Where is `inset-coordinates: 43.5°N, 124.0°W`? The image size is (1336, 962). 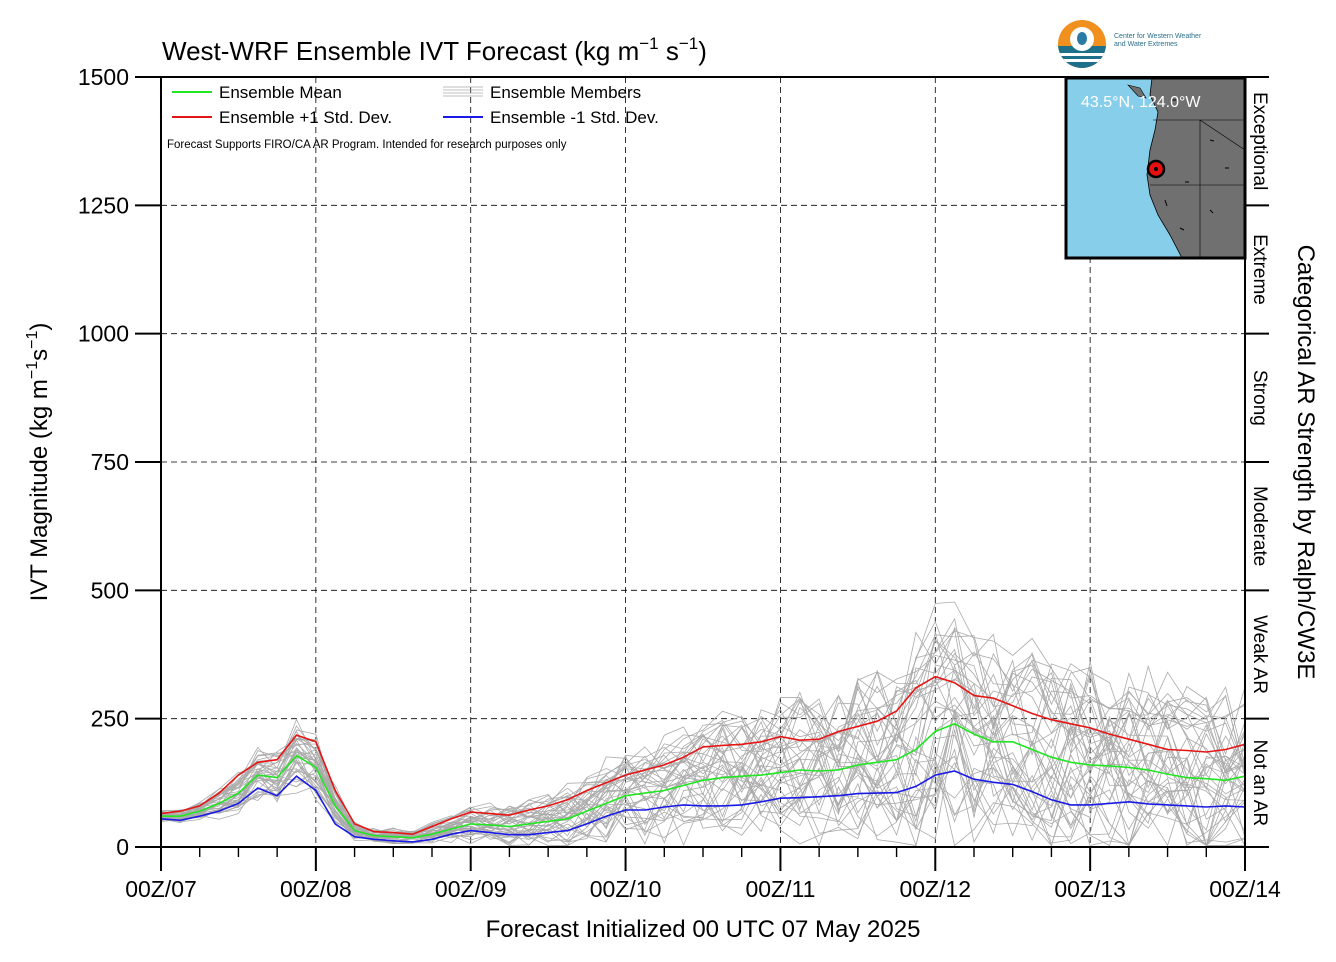
inset-coordinates: 43.5°N, 124.0°W is located at coordinates (1141, 102).